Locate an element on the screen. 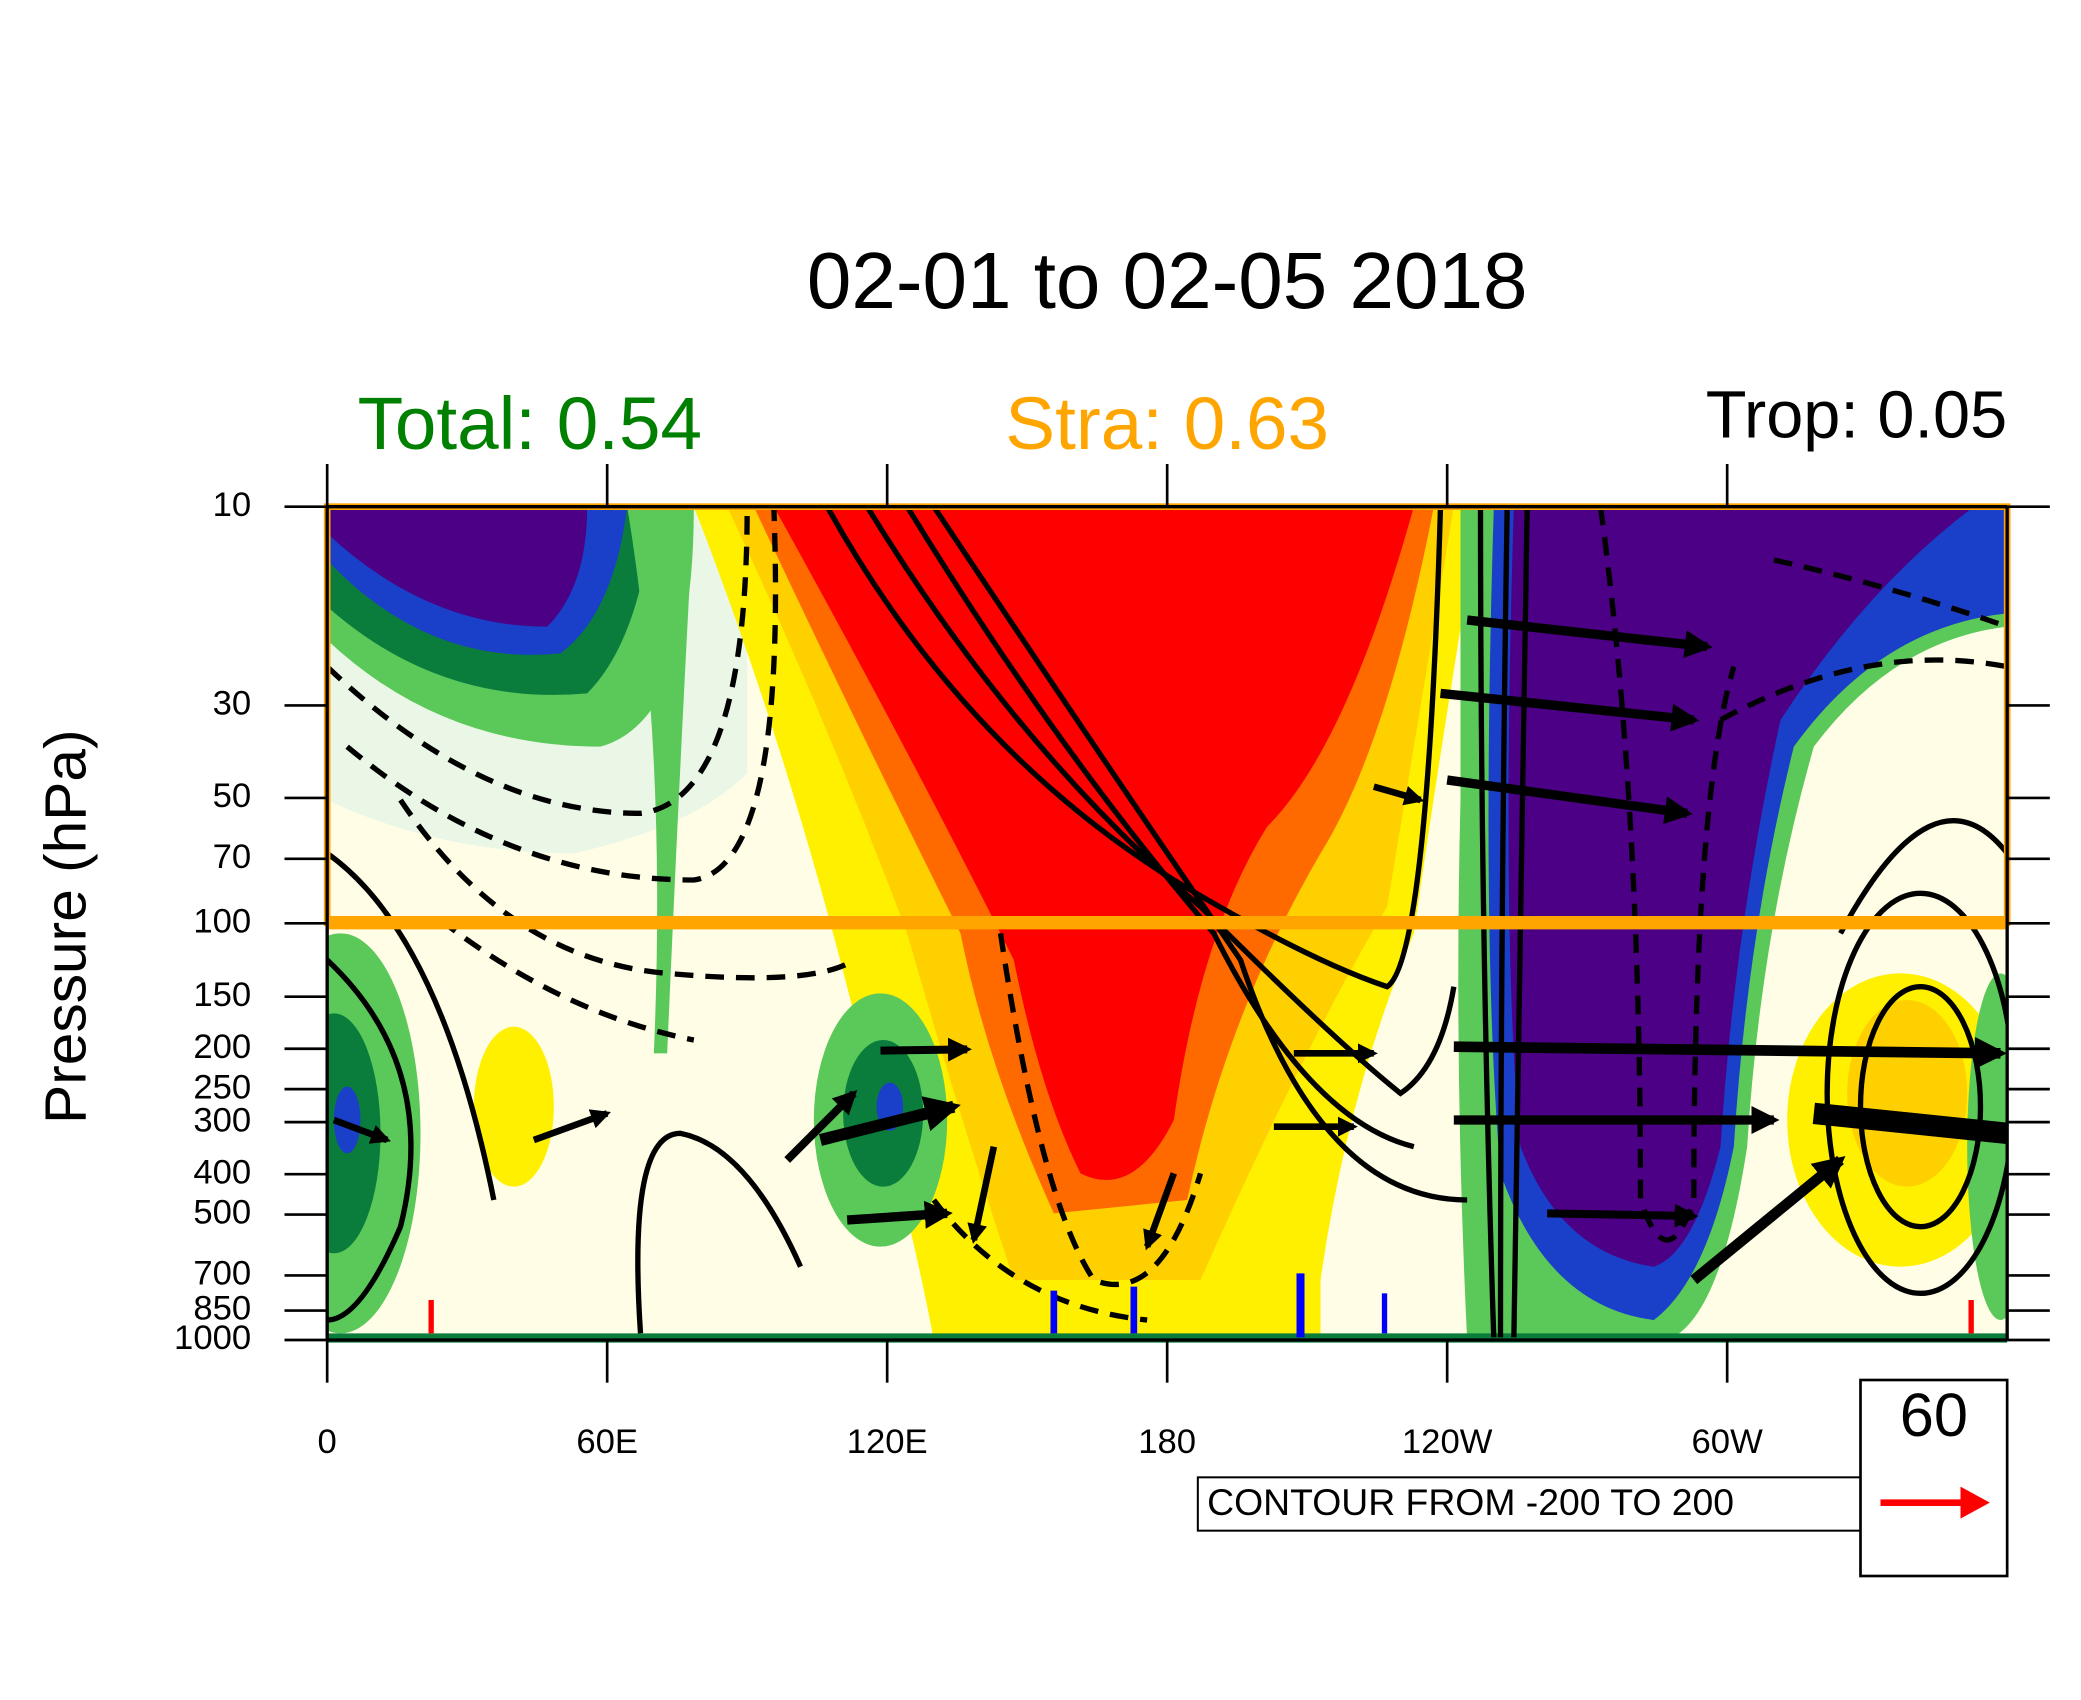 The image size is (2081, 1700). y-axis-label: Pressure (hPa) is located at coordinates (65, 926).